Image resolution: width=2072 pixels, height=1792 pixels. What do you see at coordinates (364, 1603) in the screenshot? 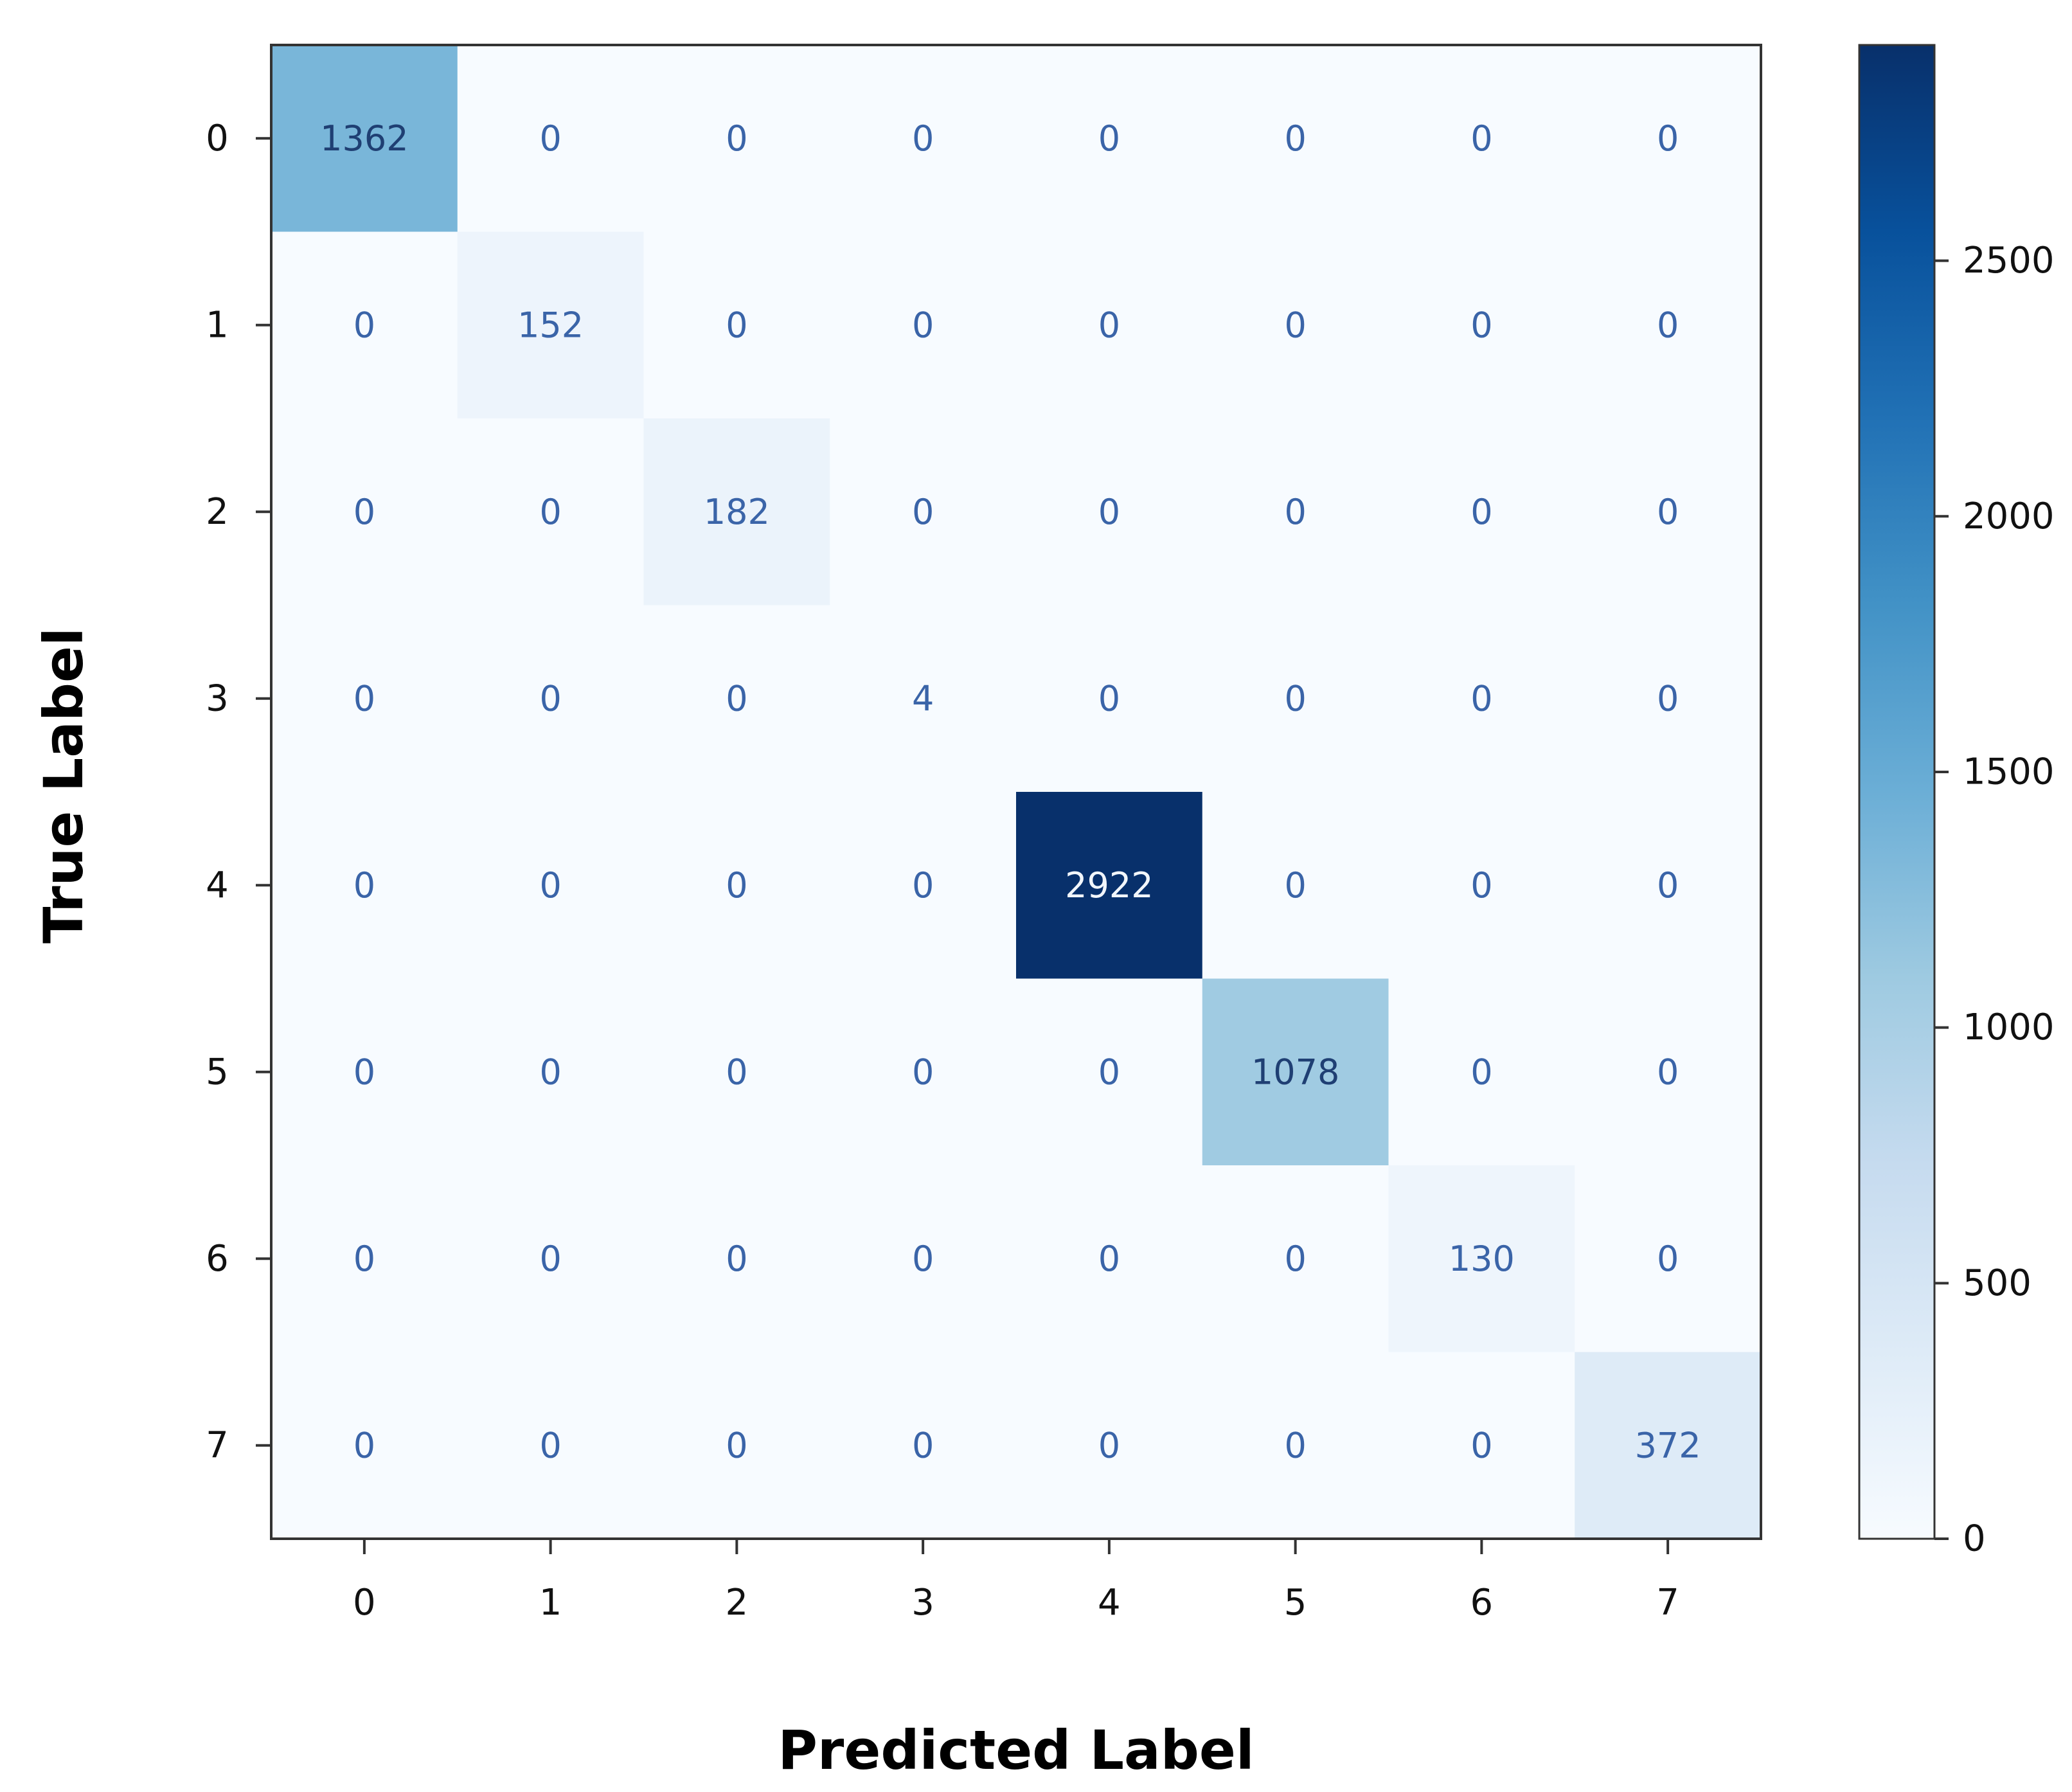
I see `x-tick-label: 0` at bounding box center [364, 1603].